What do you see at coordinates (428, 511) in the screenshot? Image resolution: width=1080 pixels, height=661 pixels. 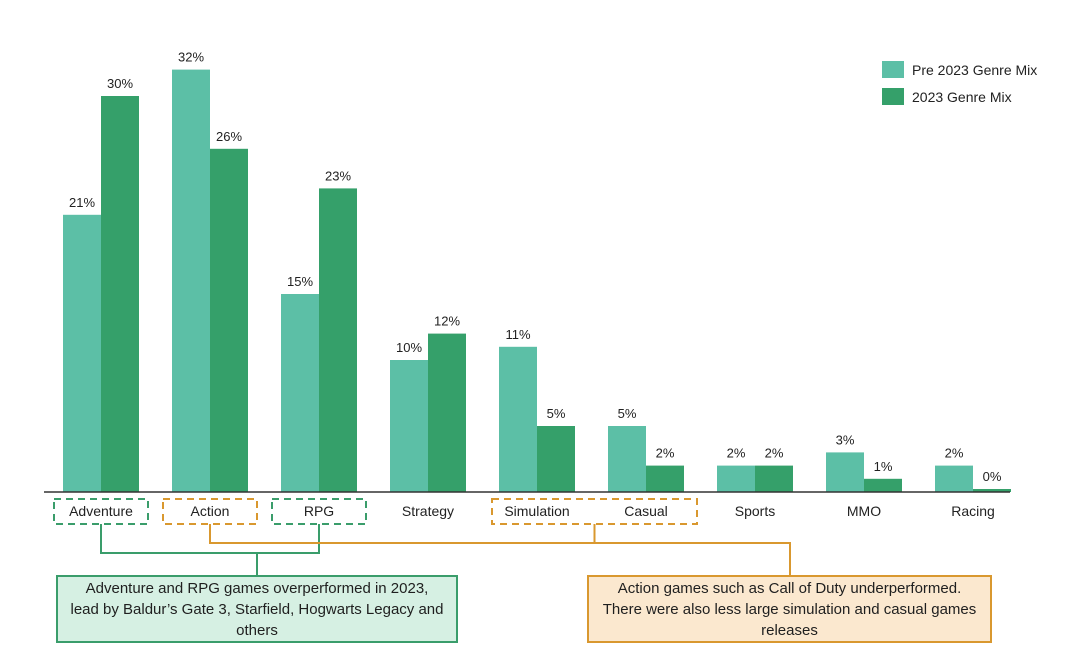 I see `category-label-strategy: Strategy` at bounding box center [428, 511].